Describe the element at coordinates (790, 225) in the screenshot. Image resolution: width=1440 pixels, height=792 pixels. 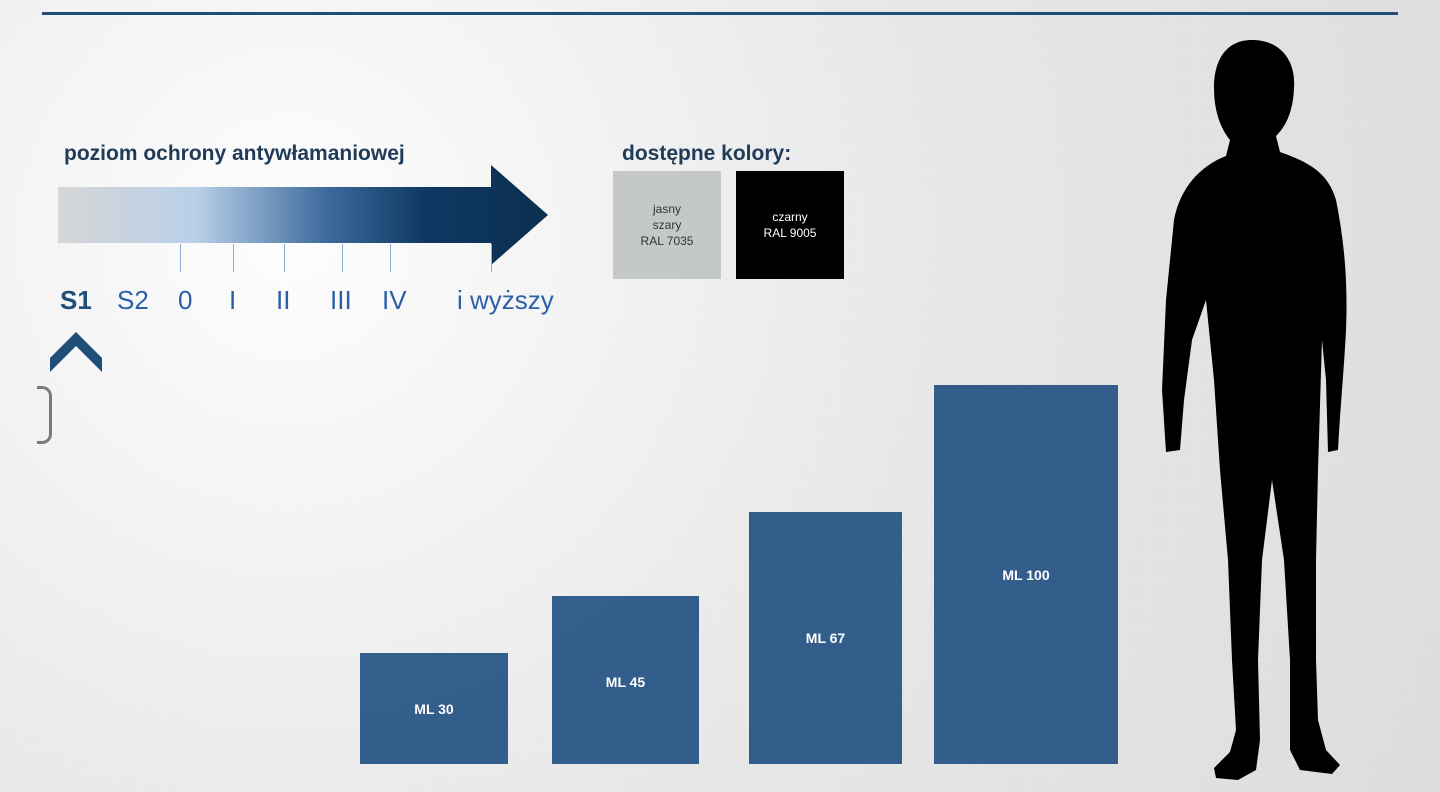
I see `color-swatch-black: czarny RAL 9005` at that location.